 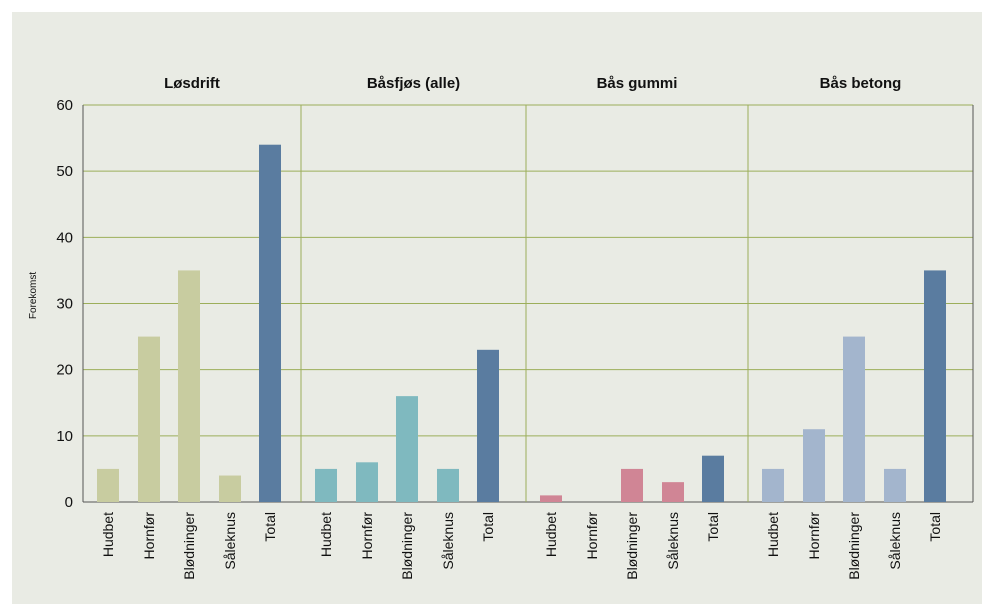 I want to click on group-title: Båsfjøs (alle), so click(x=413, y=83).